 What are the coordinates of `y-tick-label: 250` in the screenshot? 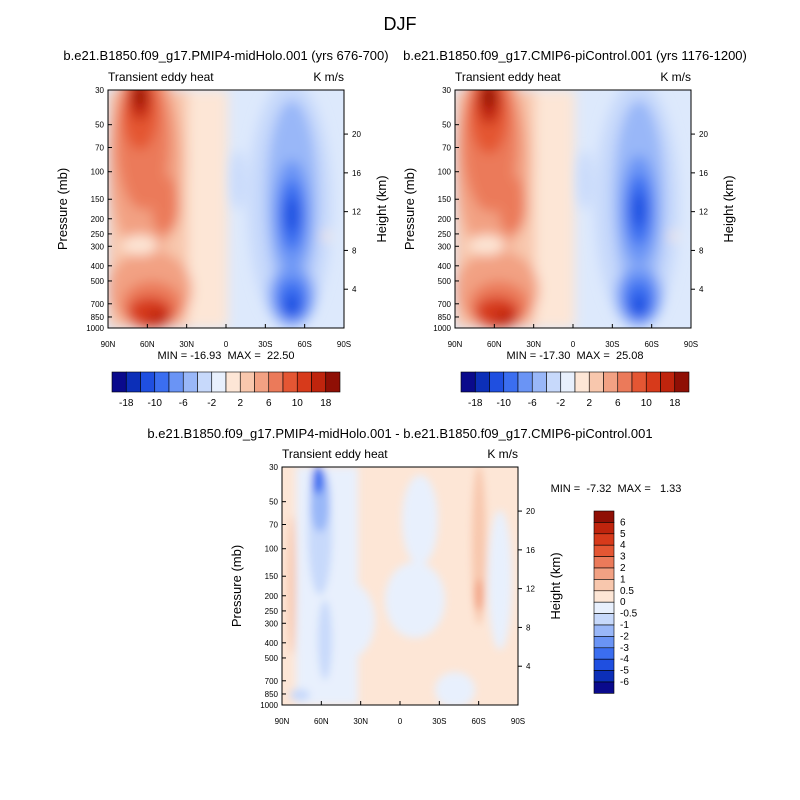 It's located at (98, 234).